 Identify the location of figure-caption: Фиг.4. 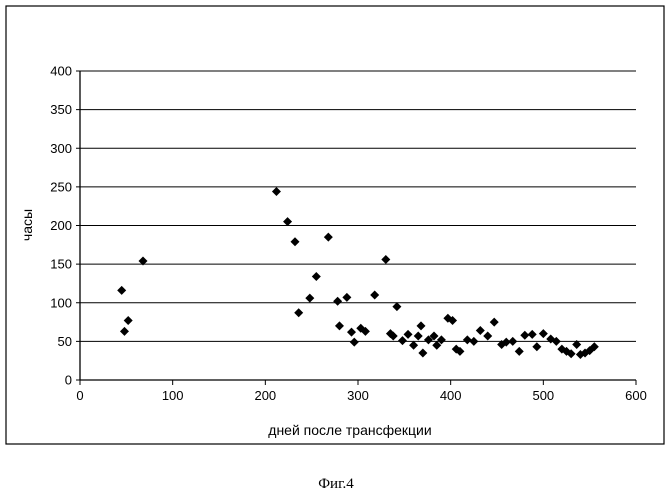
(336, 484).